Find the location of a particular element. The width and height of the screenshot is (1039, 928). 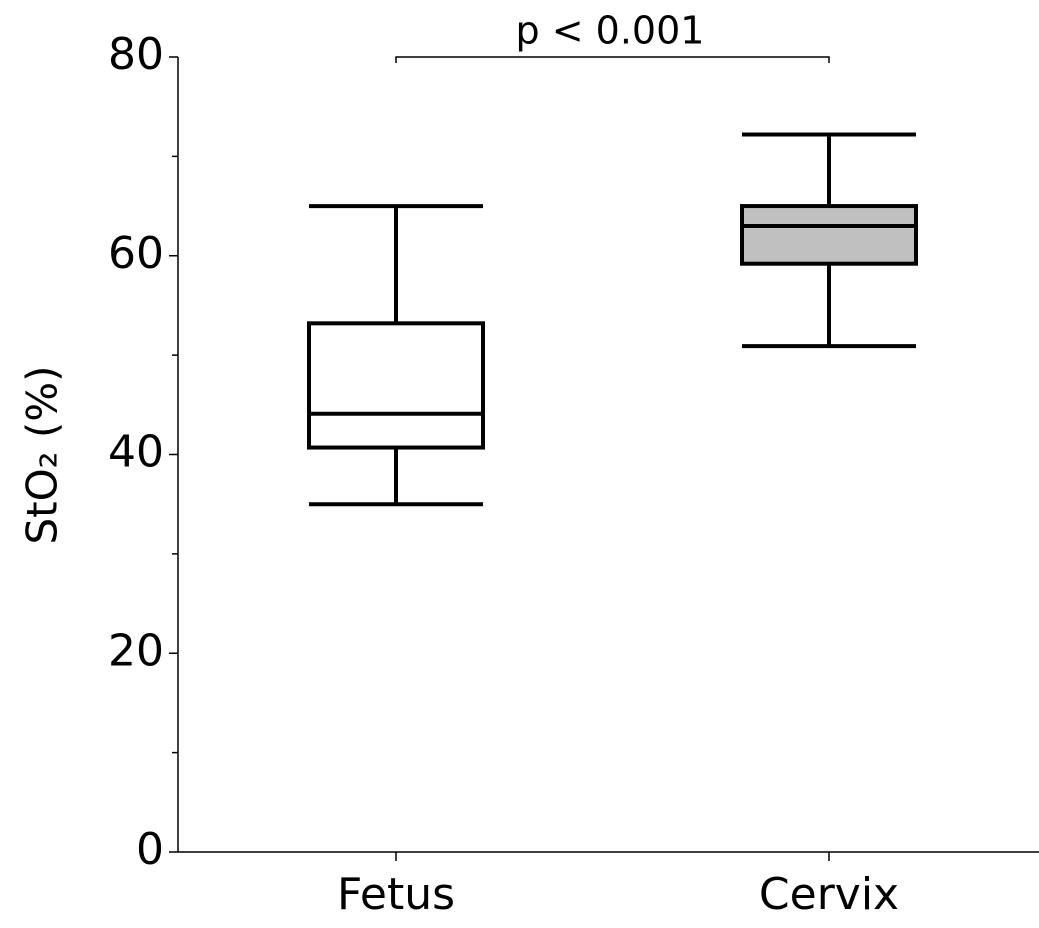

y-tick-label: 20 is located at coordinates (136, 650).